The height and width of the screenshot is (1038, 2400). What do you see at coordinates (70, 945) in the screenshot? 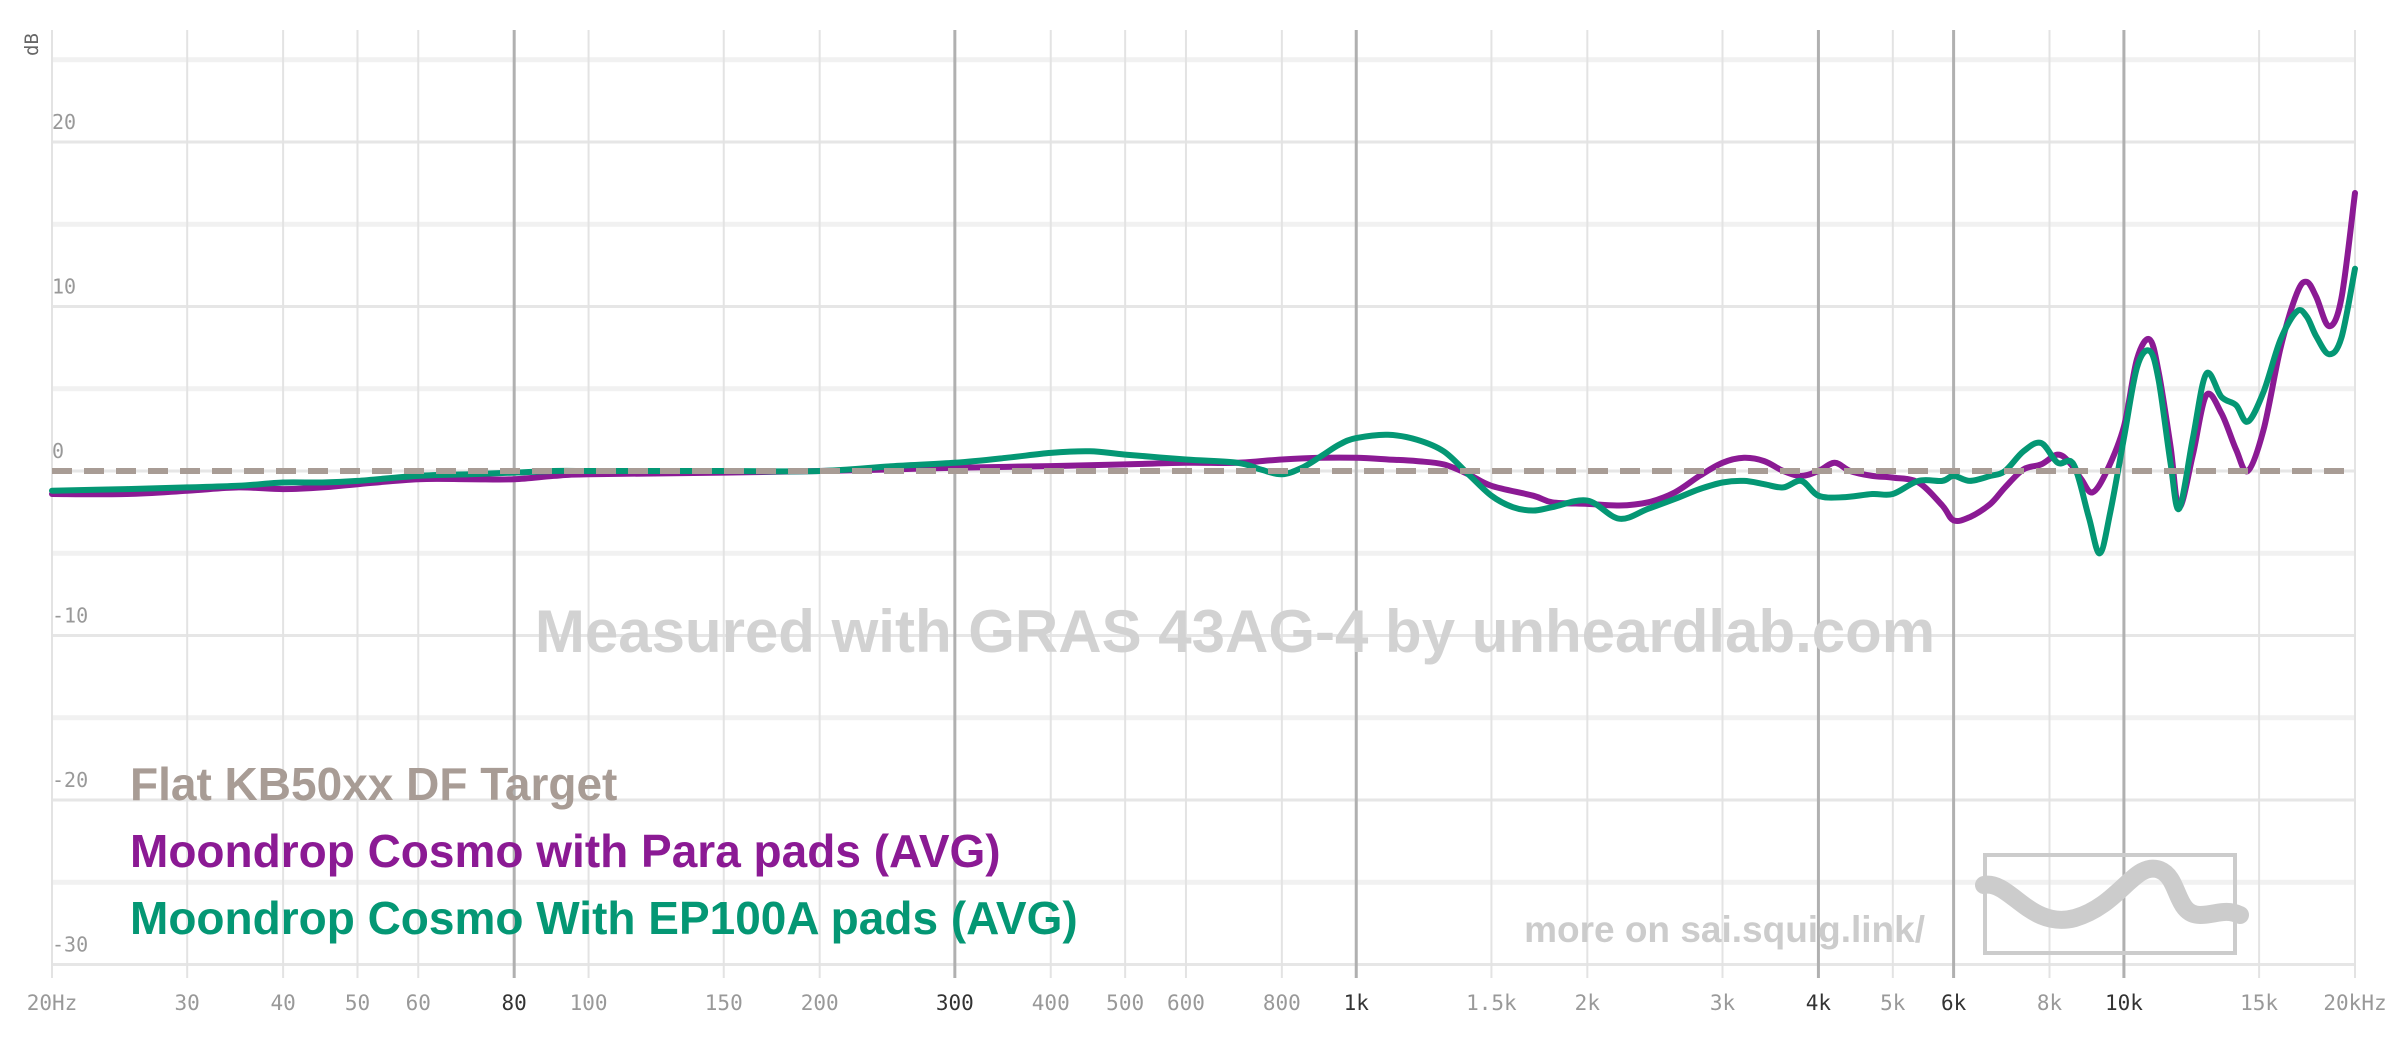
I see `y-tick-label: -30` at bounding box center [70, 945].